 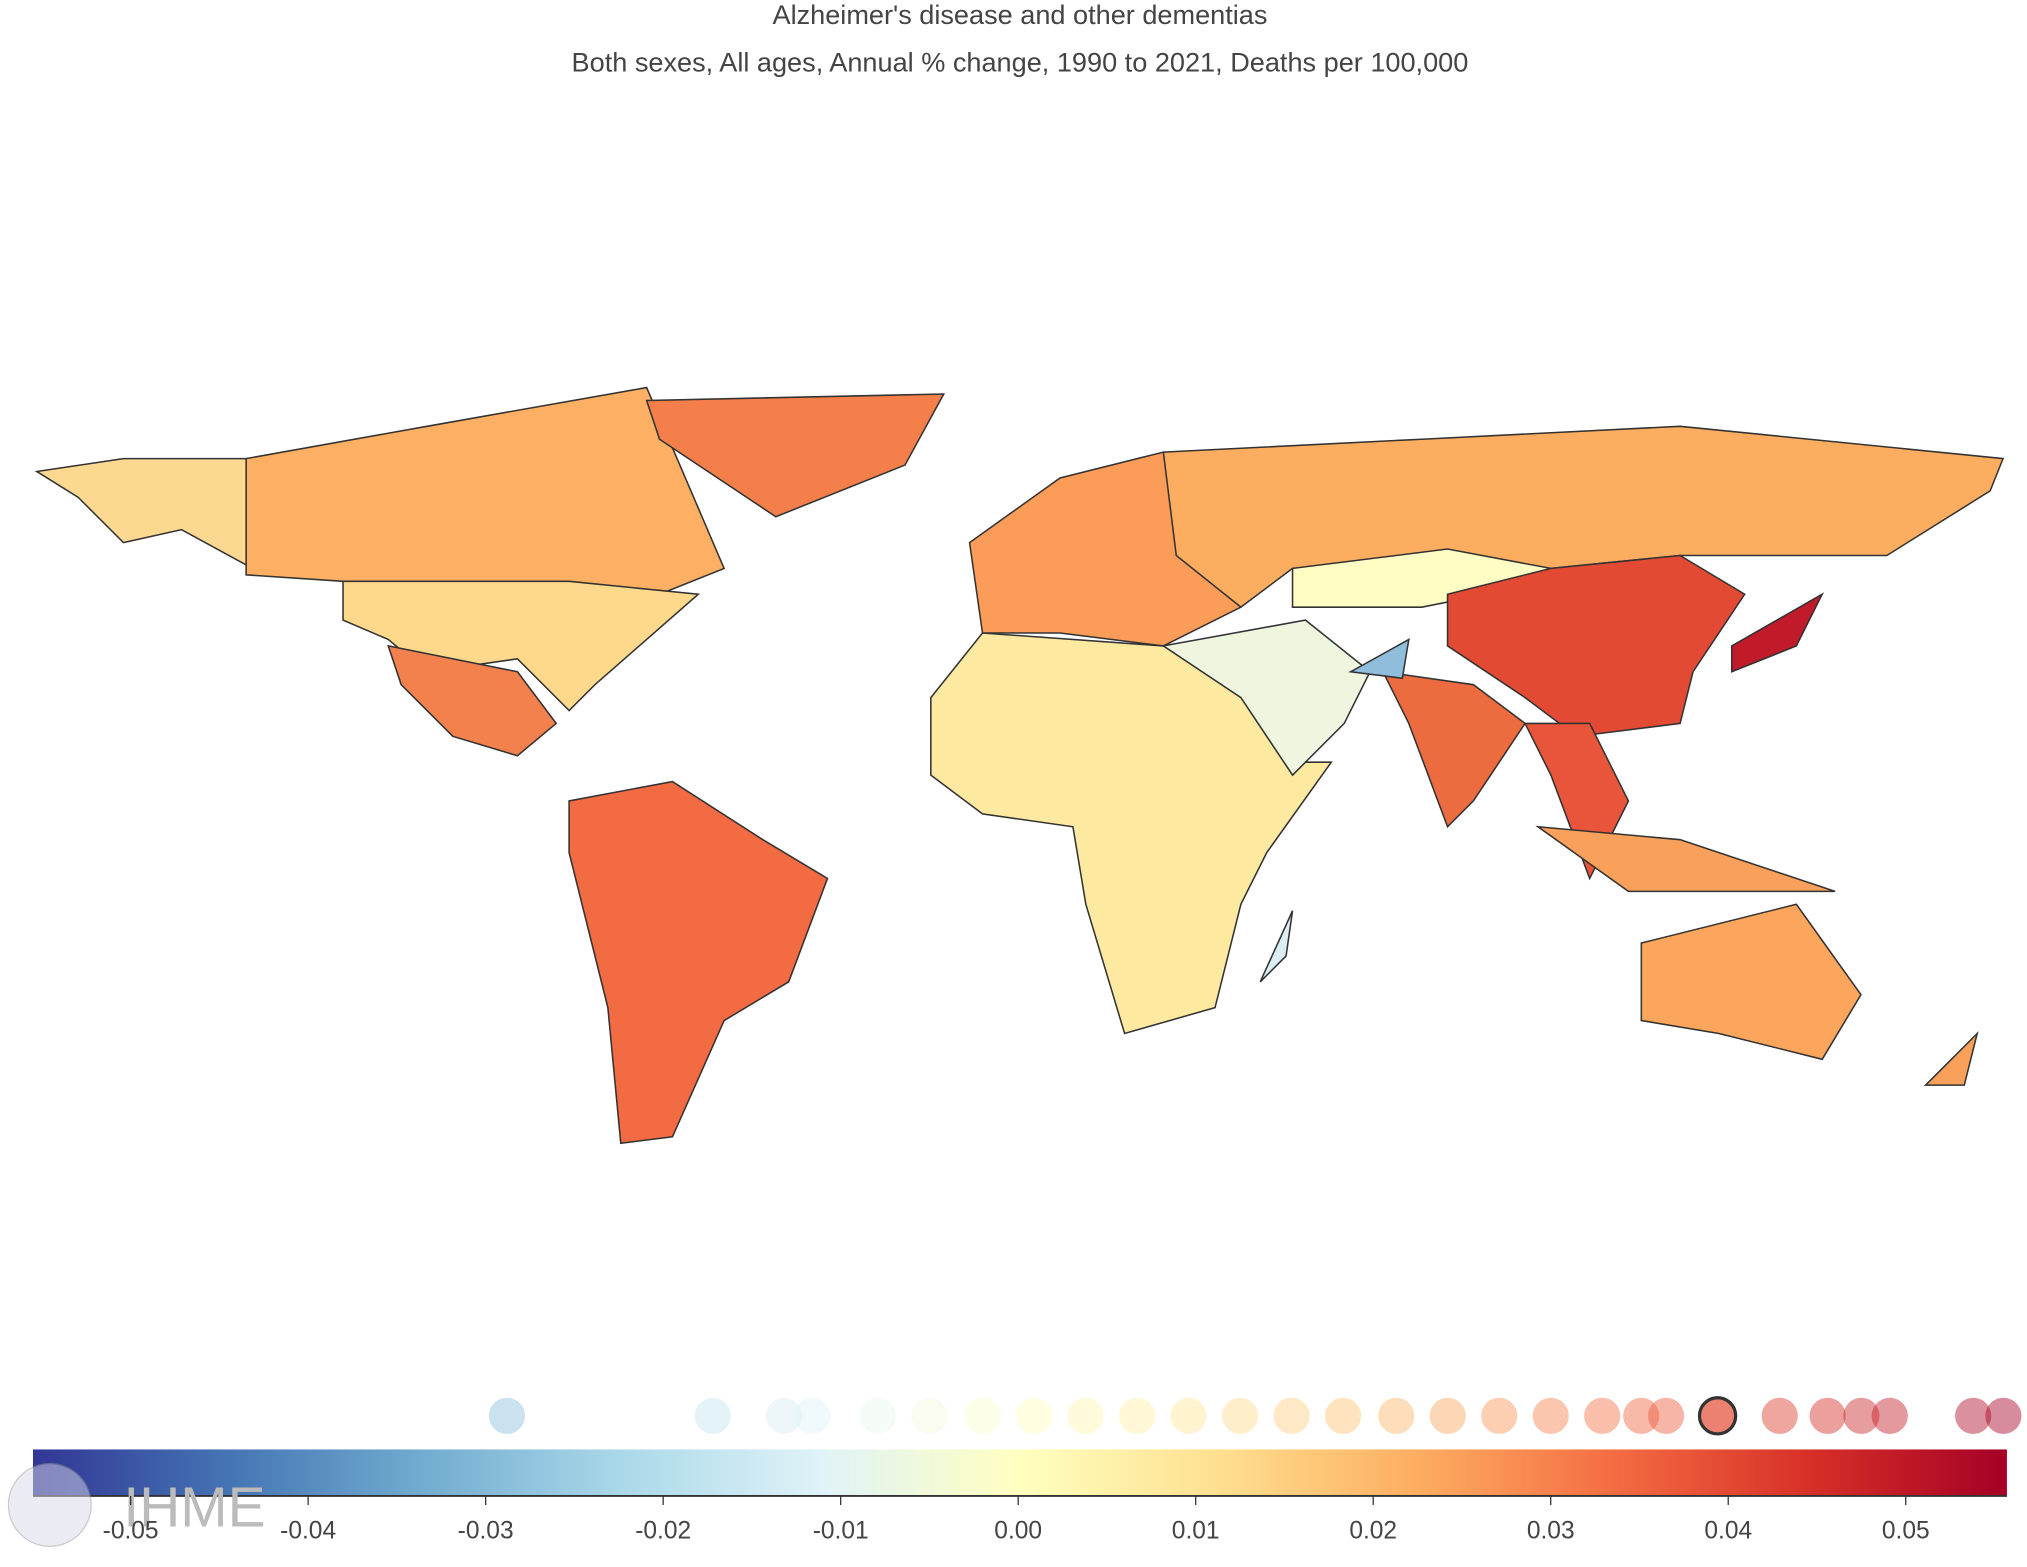 What do you see at coordinates (194, 1507) in the screenshot?
I see `logo: IHME` at bounding box center [194, 1507].